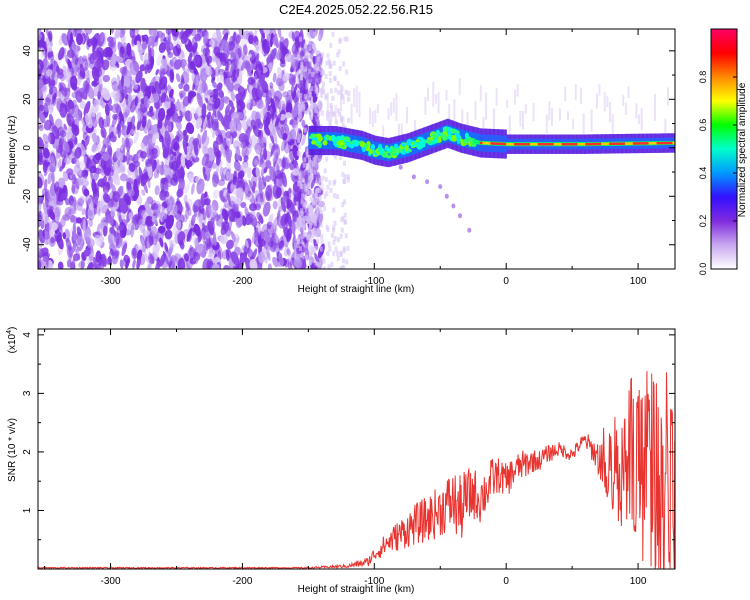 This screenshot has height=600, width=750. I want to click on snr-multiplier: (x104), so click(12, 340).